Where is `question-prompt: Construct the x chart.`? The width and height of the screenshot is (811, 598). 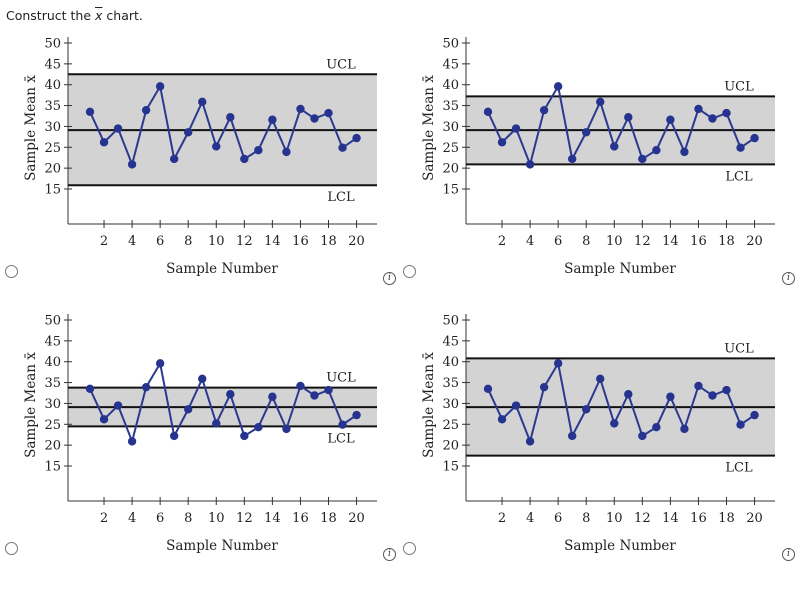 question-prompt: Construct the x chart. is located at coordinates (74, 15).